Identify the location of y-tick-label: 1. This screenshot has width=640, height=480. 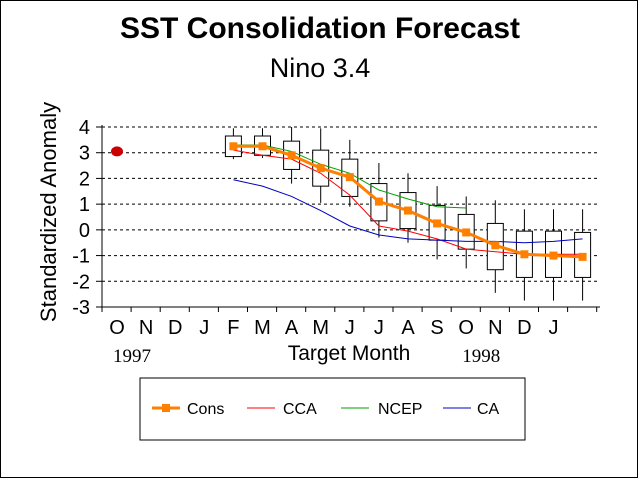
(84, 205).